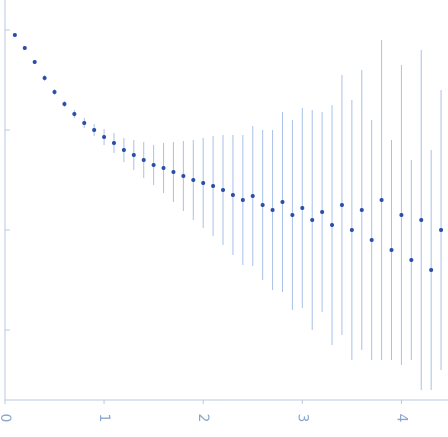 The width and height of the screenshot is (448, 437). Describe the element at coordinates (104, 418) in the screenshot. I see `x-tick-label: 1` at that location.